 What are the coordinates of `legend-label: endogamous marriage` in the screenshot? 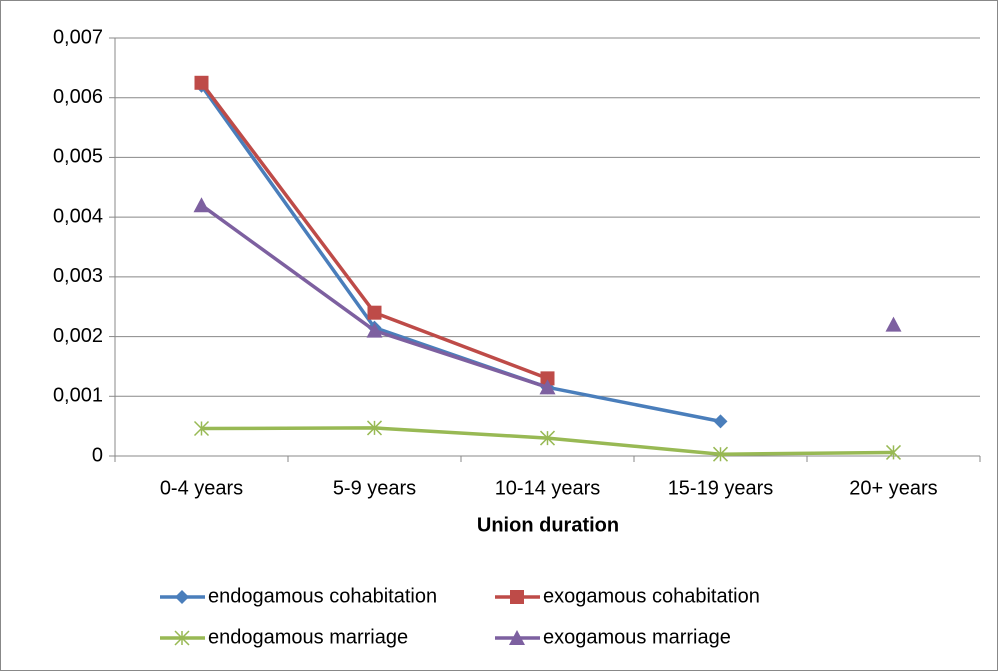 It's located at (308, 637).